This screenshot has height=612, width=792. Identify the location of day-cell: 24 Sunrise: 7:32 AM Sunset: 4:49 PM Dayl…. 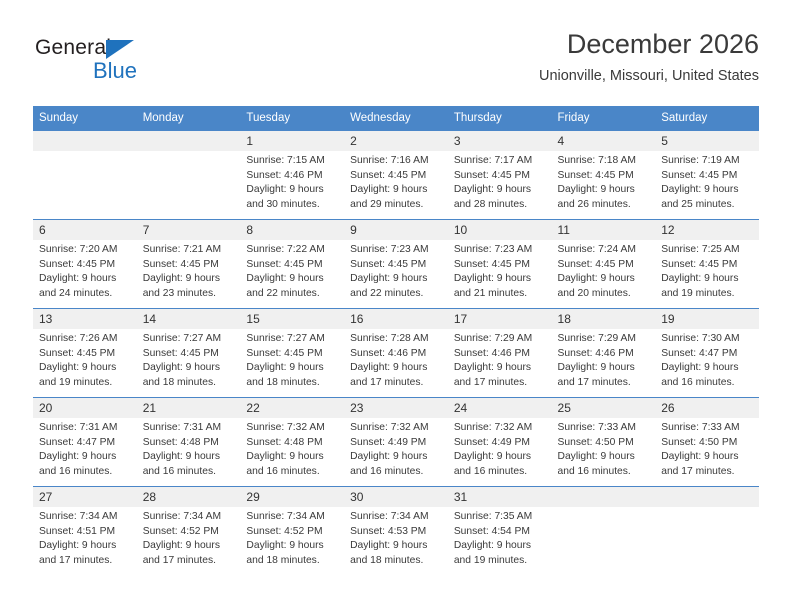
(499, 442).